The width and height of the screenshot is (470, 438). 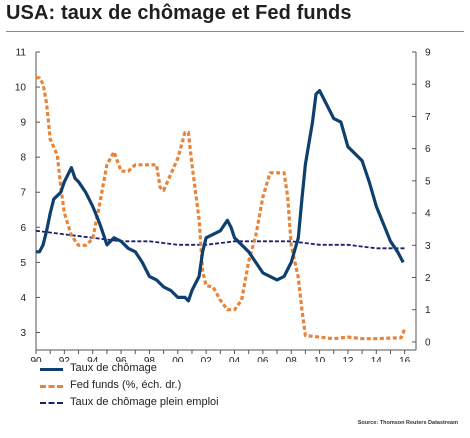 I want to click on left-tick-label-8: 11, so click(x=21, y=53).